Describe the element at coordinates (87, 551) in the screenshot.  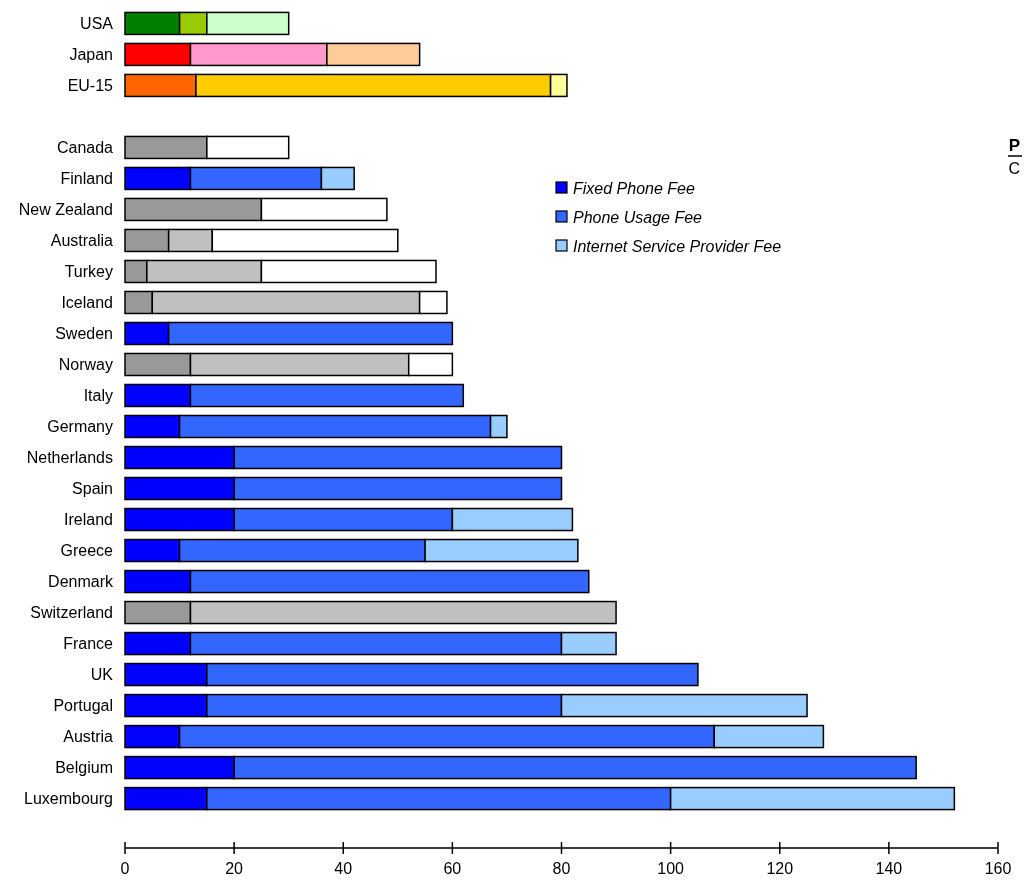
I see `y-tick-label: Greece` at that location.